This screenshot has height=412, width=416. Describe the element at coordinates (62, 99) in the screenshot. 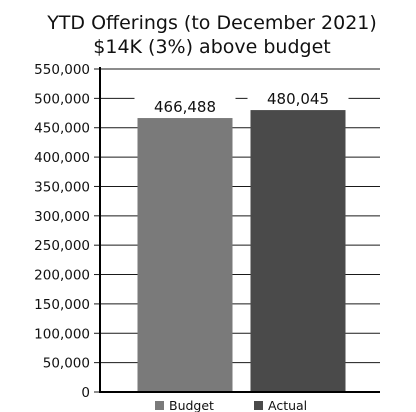

I see `y-tick-label: 500,000` at that location.